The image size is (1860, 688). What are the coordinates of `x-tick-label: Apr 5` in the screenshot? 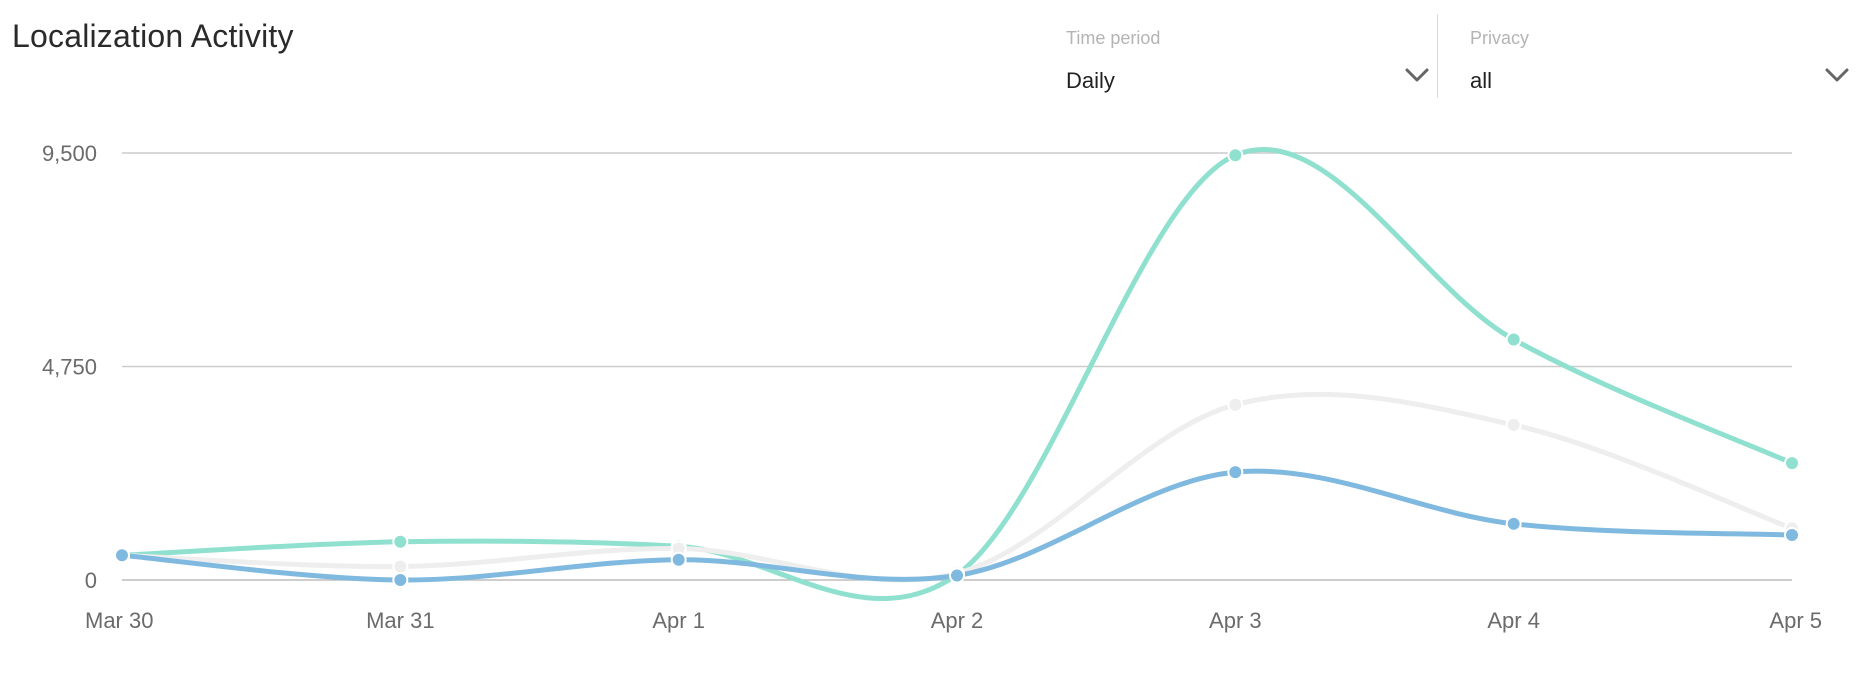 It's located at (1795, 620).